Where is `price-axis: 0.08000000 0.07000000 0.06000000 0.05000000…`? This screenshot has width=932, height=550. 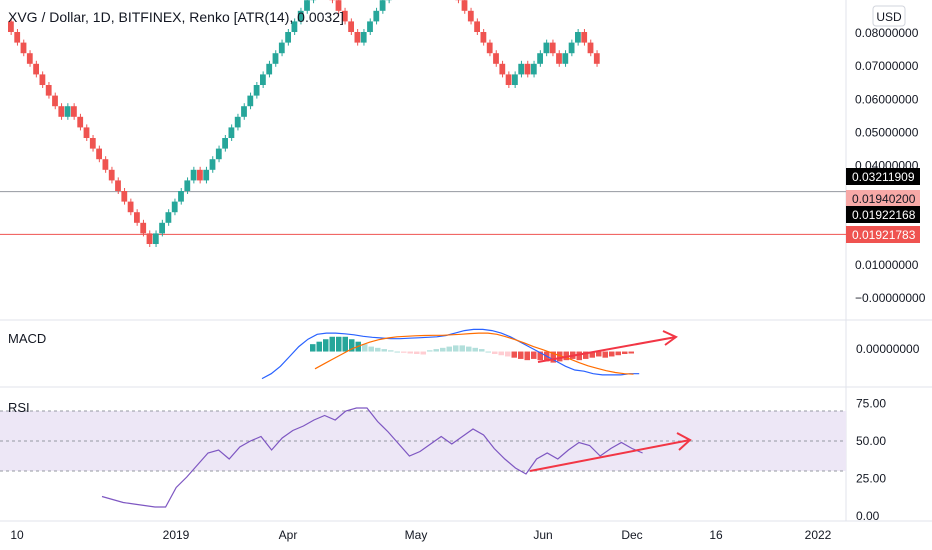
price-axis: 0.08000000 0.07000000 0.06000000 0.05000000… is located at coordinates (890, 165).